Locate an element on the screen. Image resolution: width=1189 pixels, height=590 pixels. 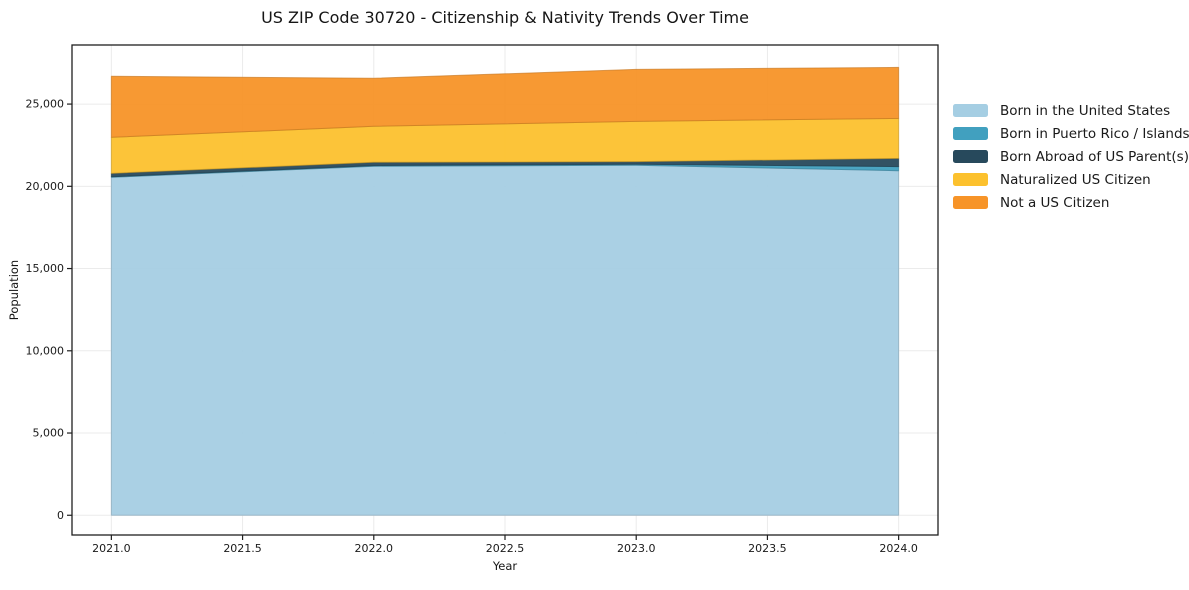
legend-item-born-in-the-united-states: Born in the United States is located at coordinates (1071, 110).